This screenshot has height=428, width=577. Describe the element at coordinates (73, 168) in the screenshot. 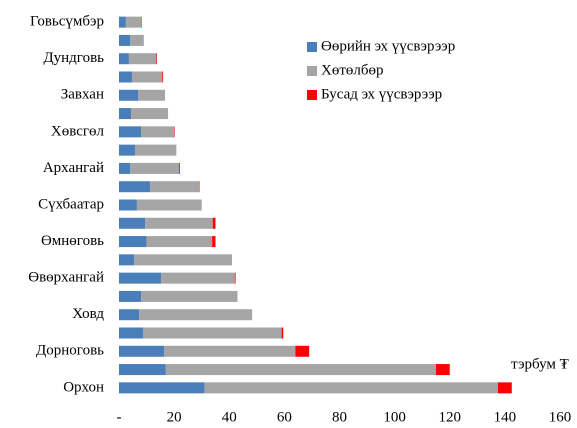

I see `y-tick-label: Архангай` at that location.